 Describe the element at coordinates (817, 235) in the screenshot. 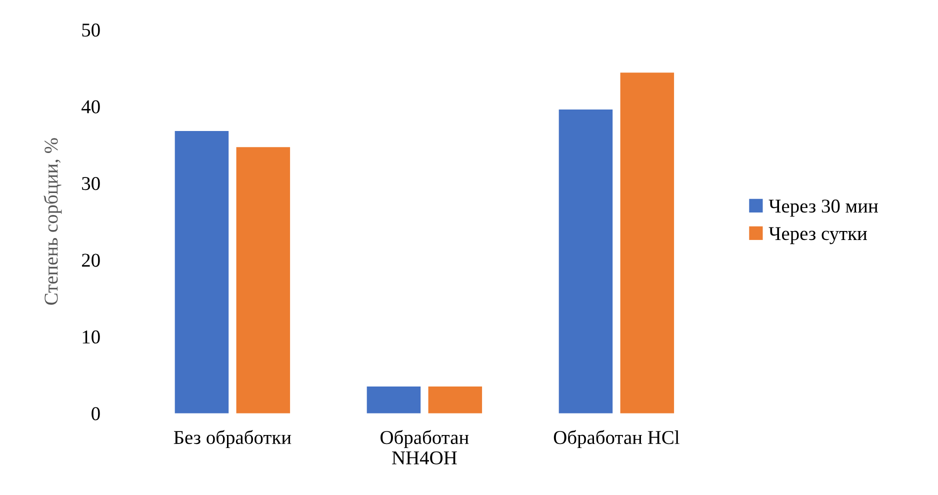

I see `legend-label: Через сутки` at that location.